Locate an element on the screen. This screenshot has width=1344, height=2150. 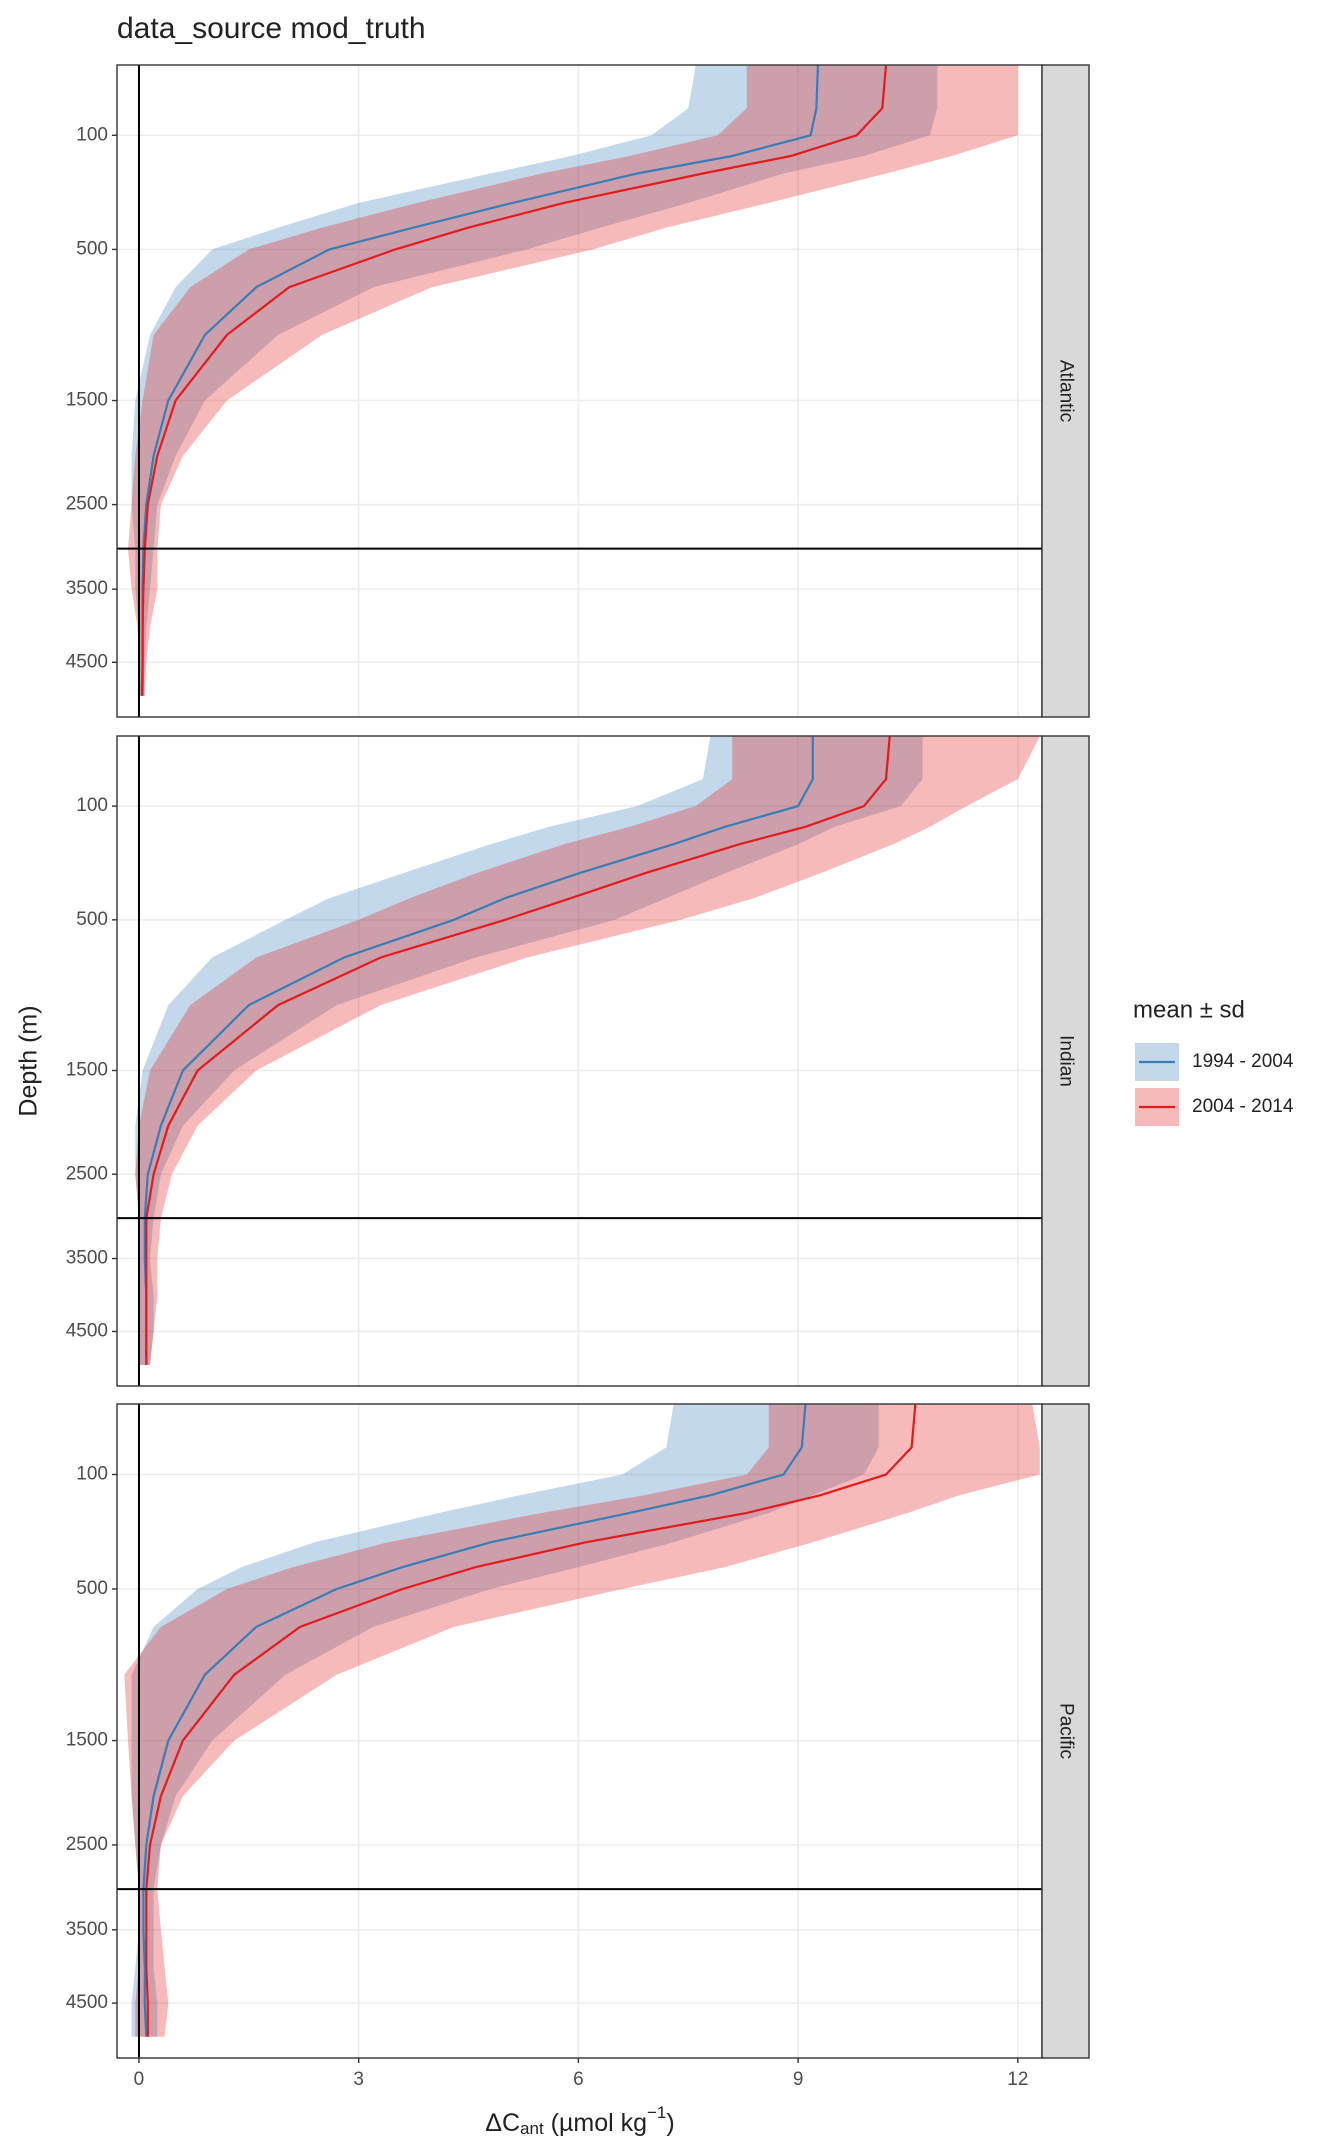
legend-label: 2004 - 2014 is located at coordinates (1243, 1106).